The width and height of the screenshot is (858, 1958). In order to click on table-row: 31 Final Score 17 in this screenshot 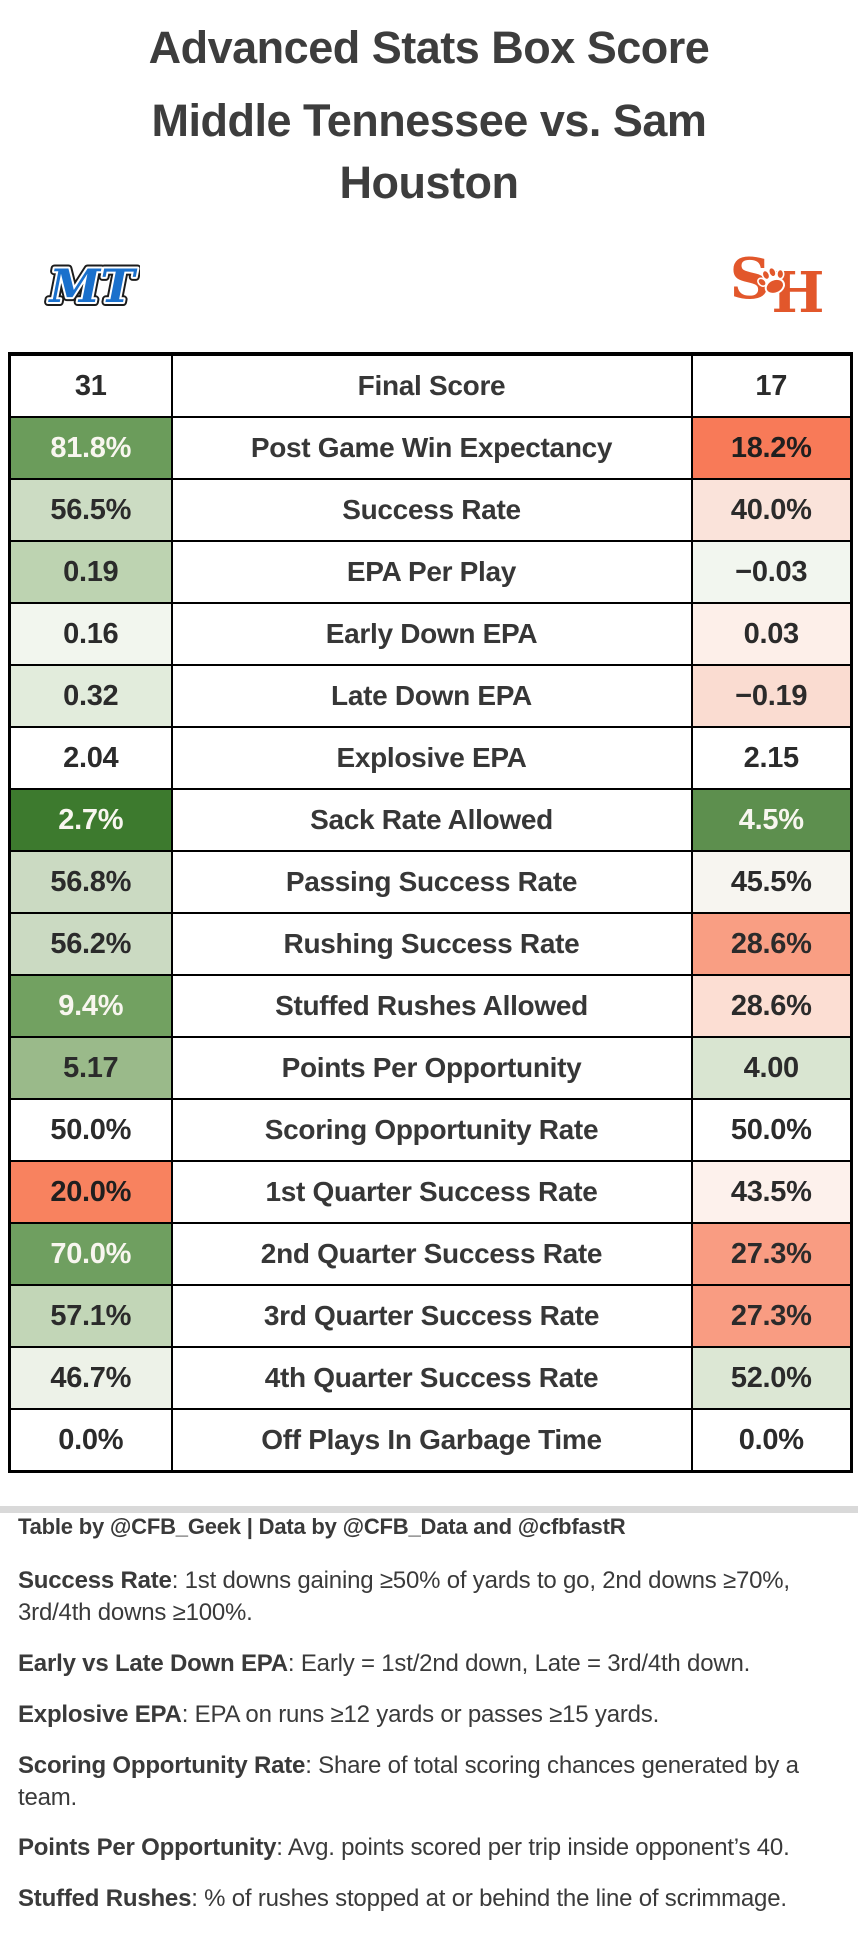, I will do `click(430, 385)`.